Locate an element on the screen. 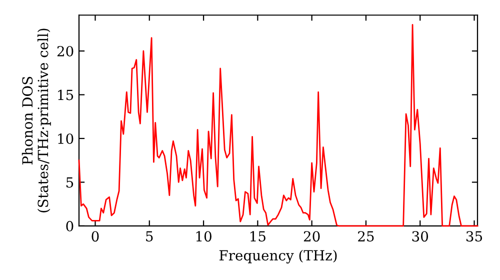 The height and width of the screenshot is (280, 500). y-tick-label: 20 is located at coordinates (65, 51).